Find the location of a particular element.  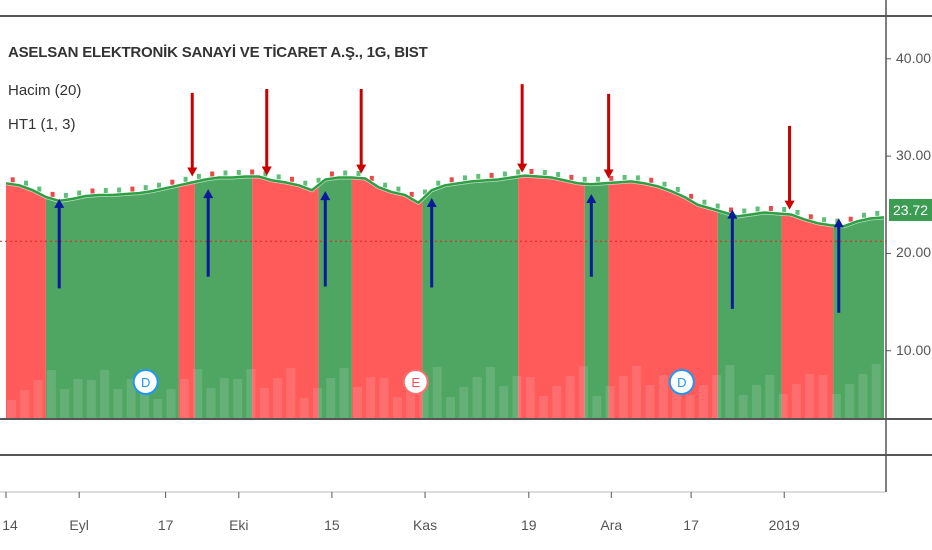

x-tick-label: 15 is located at coordinates (332, 525).